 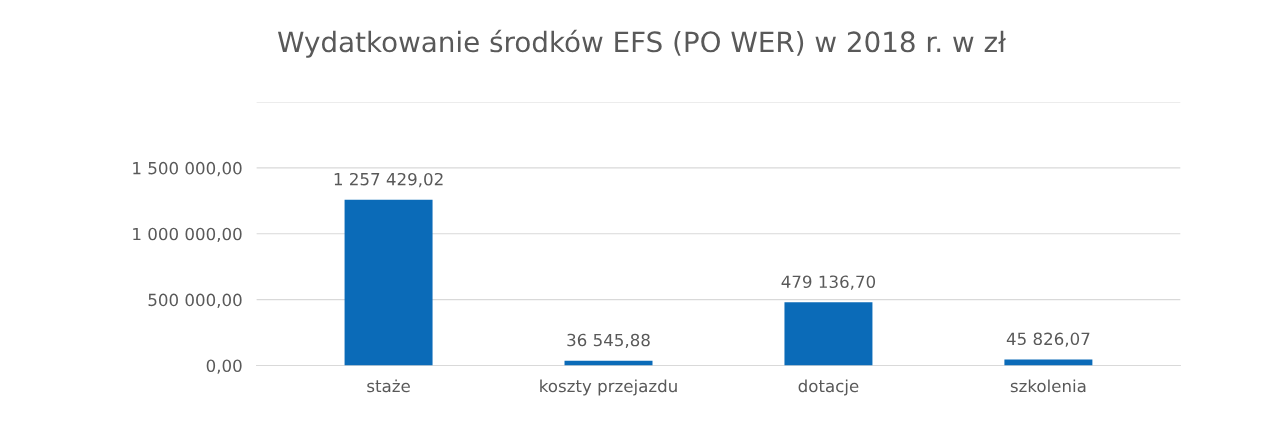 What do you see at coordinates (187, 235) in the screenshot?
I see `y-tick-label: 1 000 000,00` at bounding box center [187, 235].